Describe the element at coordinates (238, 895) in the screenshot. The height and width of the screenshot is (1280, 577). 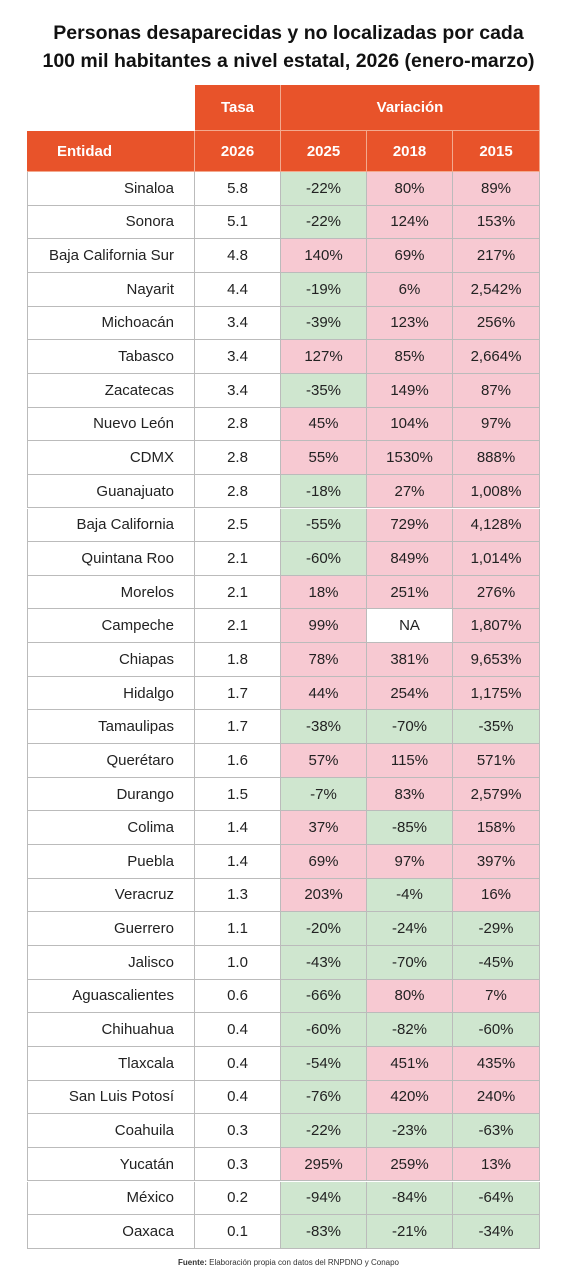
I see `rate: 1.3` at that location.